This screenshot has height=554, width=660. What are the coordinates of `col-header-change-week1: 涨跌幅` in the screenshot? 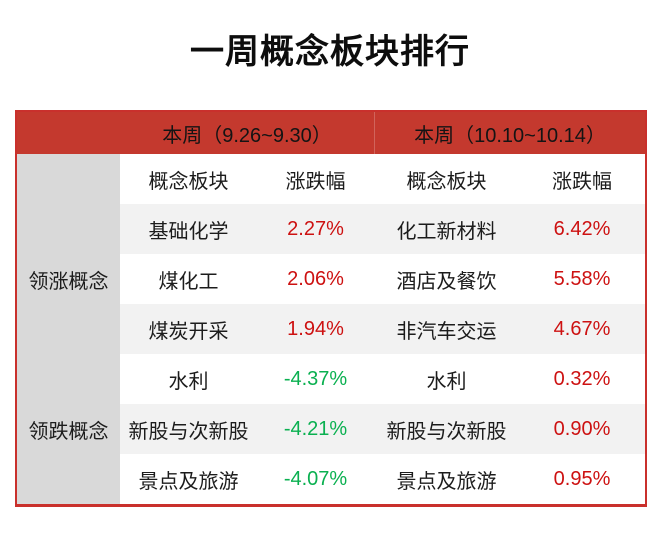 It's located at (315, 179).